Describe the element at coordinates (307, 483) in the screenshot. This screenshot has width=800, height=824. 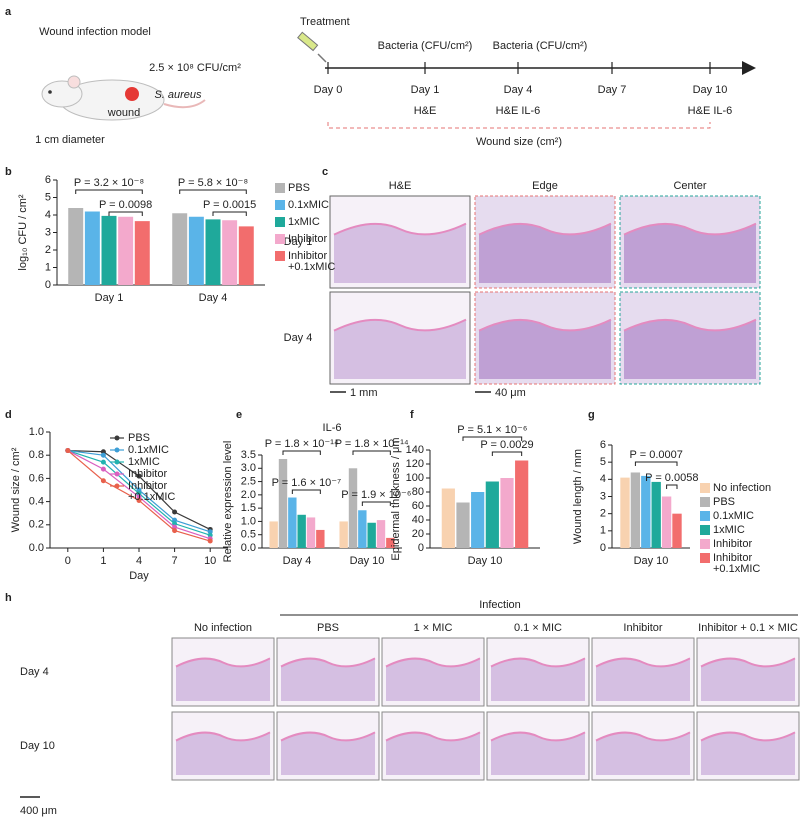
I see `p-value: P = 1.6 × 10⁻⁷` at that location.